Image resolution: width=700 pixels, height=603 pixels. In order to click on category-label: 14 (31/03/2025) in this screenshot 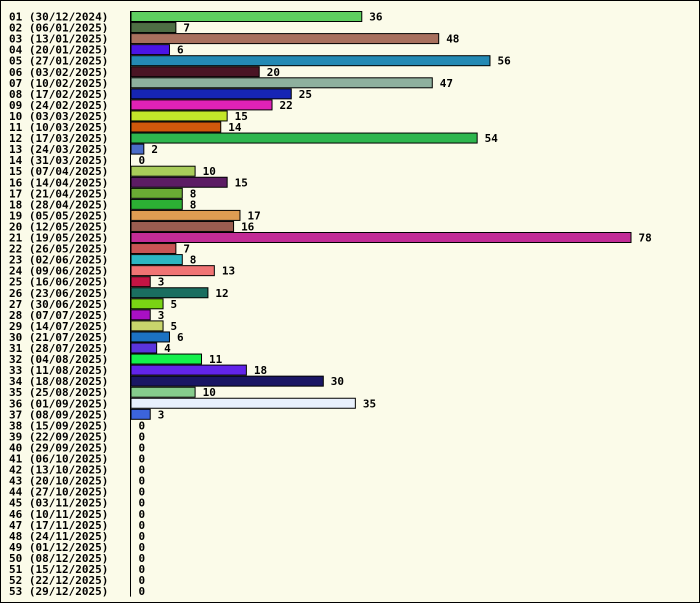, I will do `click(58, 160)`.